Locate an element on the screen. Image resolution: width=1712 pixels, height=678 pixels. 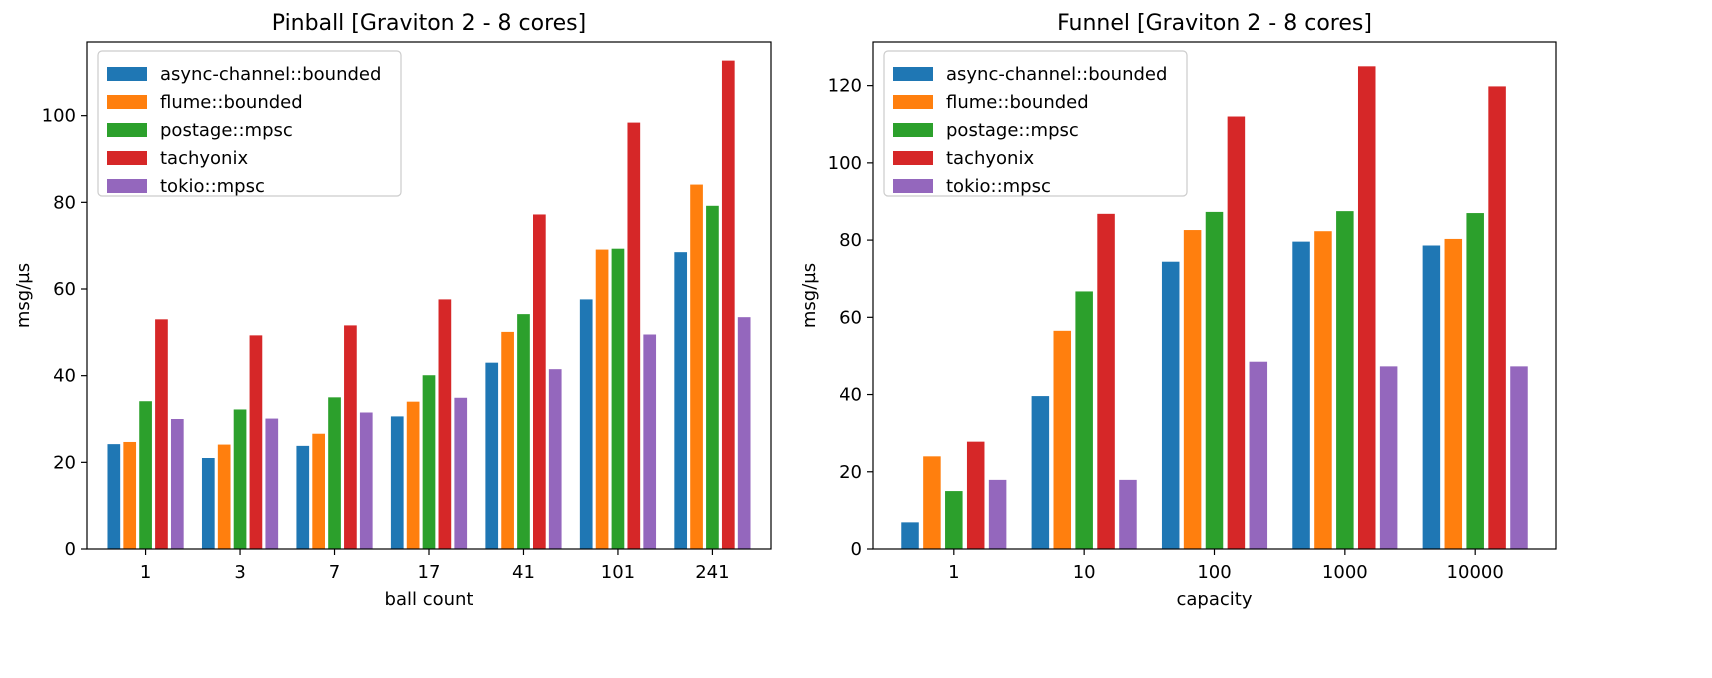
legend-entry: flume::bounded is located at coordinates (1017, 102).